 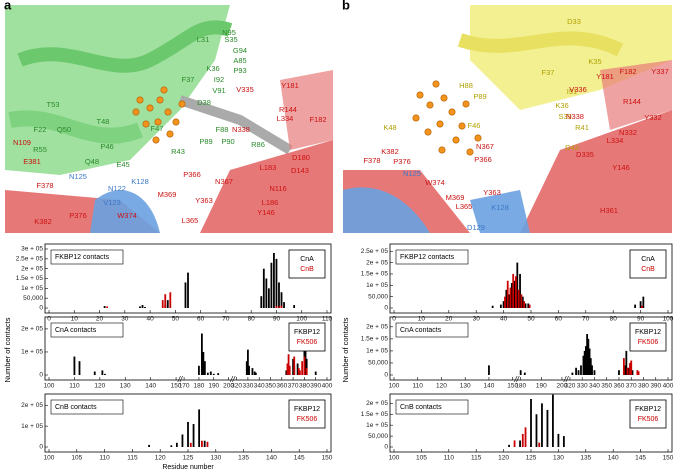 What do you see at coordinates (421, 330) in the screenshot?
I see `box-label: CnA contacts` at bounding box center [421, 330].